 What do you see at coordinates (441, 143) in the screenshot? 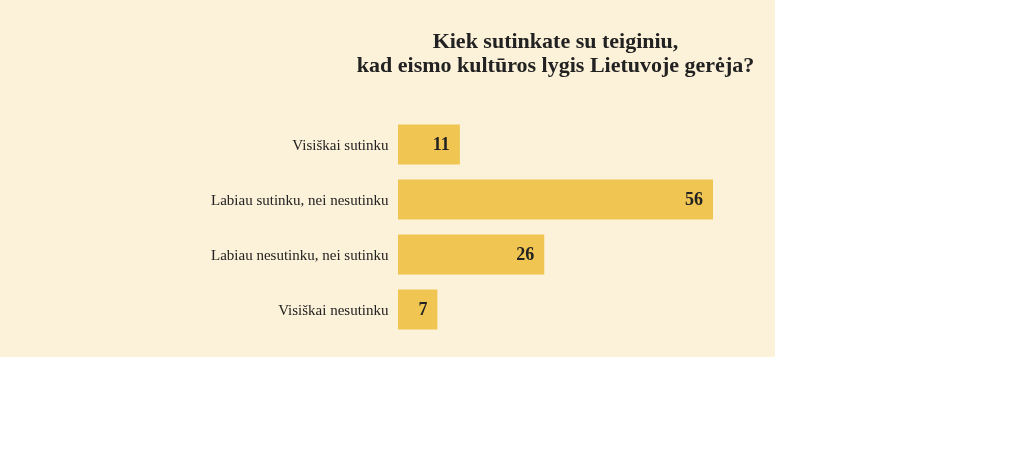
I see `data-label: 11` at bounding box center [441, 143].